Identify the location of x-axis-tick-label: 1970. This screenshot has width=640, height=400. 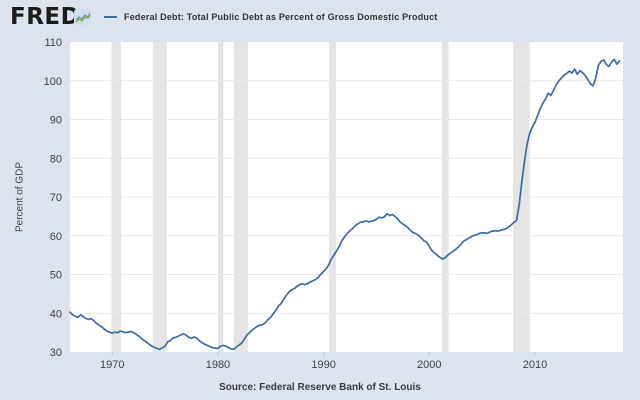
(112, 365).